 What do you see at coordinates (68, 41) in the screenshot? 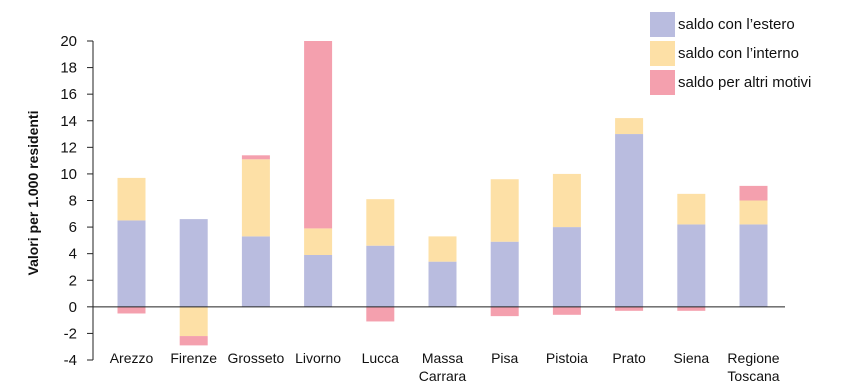
I see `y-tick-label: 20` at bounding box center [68, 41].